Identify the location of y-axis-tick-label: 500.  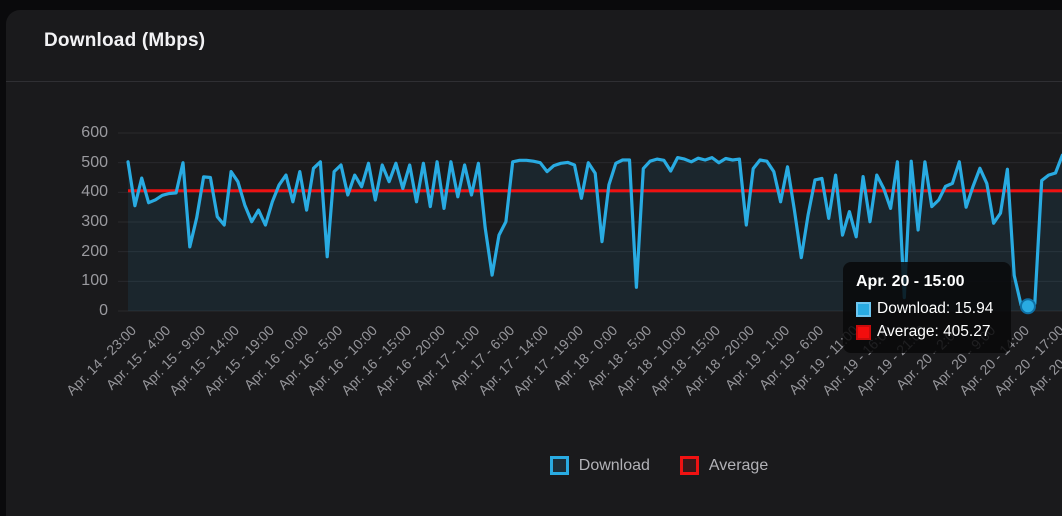
(94, 162).